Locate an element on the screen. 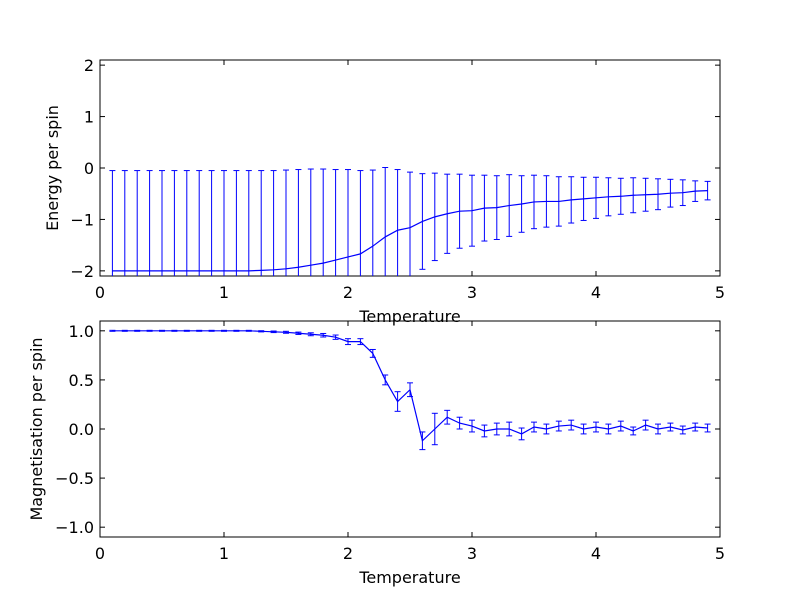  magnetisation-xtick-label: 5 is located at coordinates (720, 553).